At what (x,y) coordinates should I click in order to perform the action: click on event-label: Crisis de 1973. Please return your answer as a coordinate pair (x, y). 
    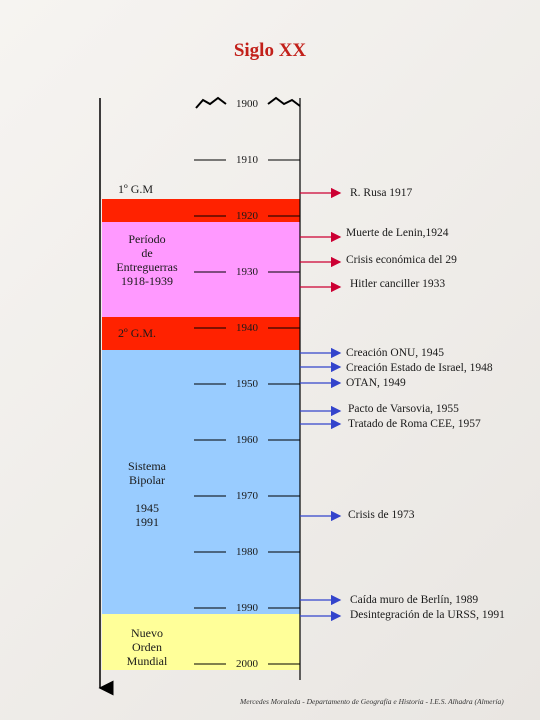
    Looking at the image, I should click on (381, 515).